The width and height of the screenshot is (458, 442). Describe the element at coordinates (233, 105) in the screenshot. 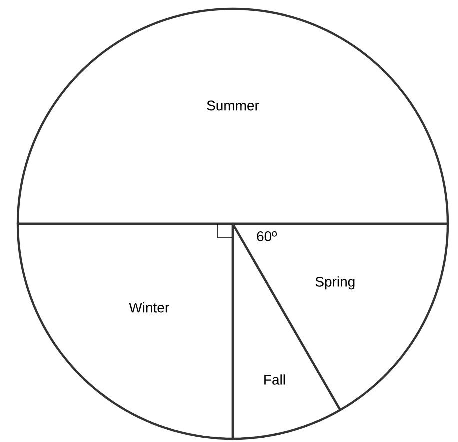

I see `slice-label: Summer` at that location.